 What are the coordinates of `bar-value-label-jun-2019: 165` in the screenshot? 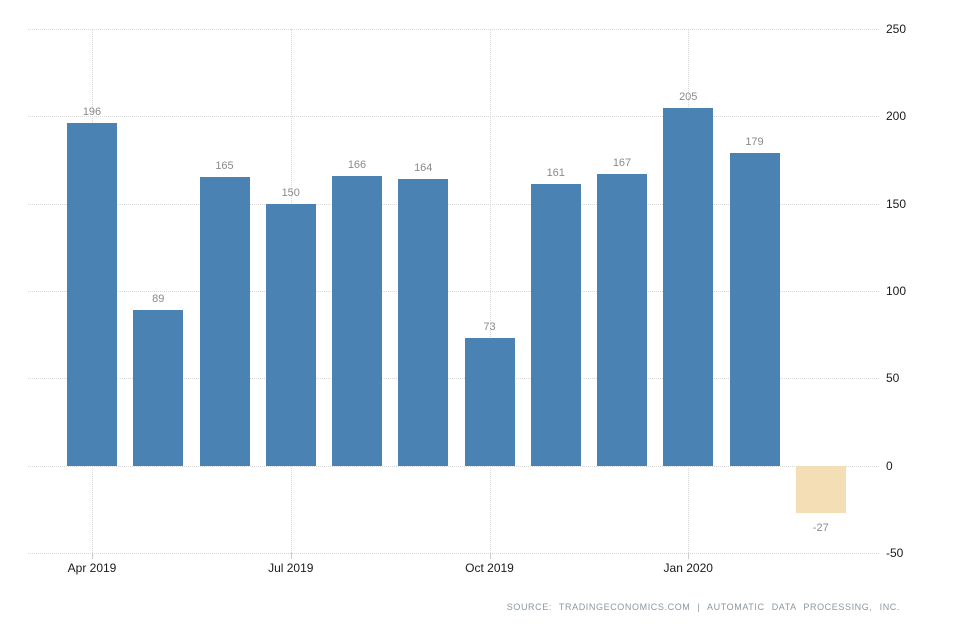 It's located at (224, 166).